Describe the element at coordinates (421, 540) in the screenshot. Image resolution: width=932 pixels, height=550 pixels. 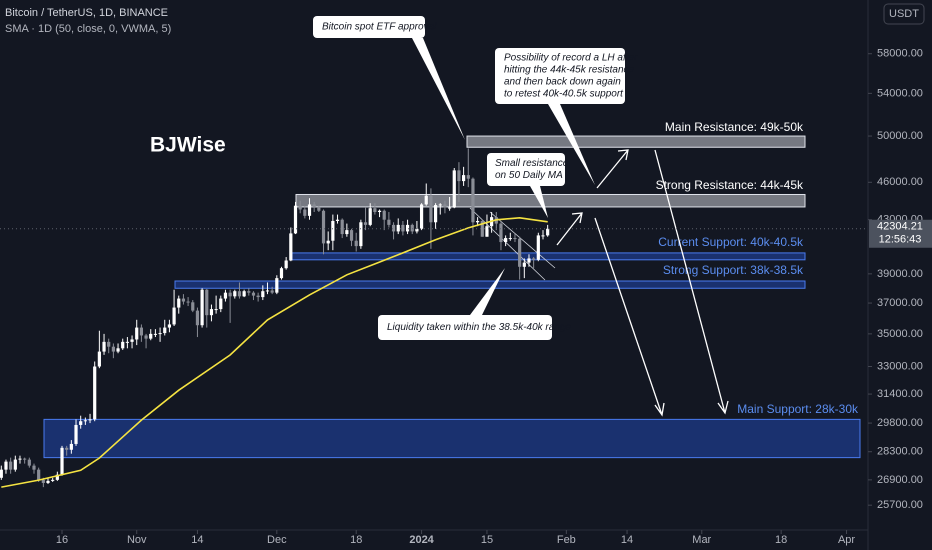
I see `x-tick-label: 2024` at that location.